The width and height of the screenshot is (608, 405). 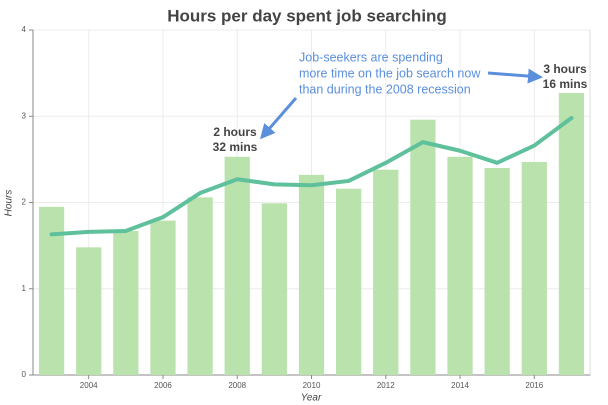 I want to click on y-tick-label: 2, so click(x=24, y=202).